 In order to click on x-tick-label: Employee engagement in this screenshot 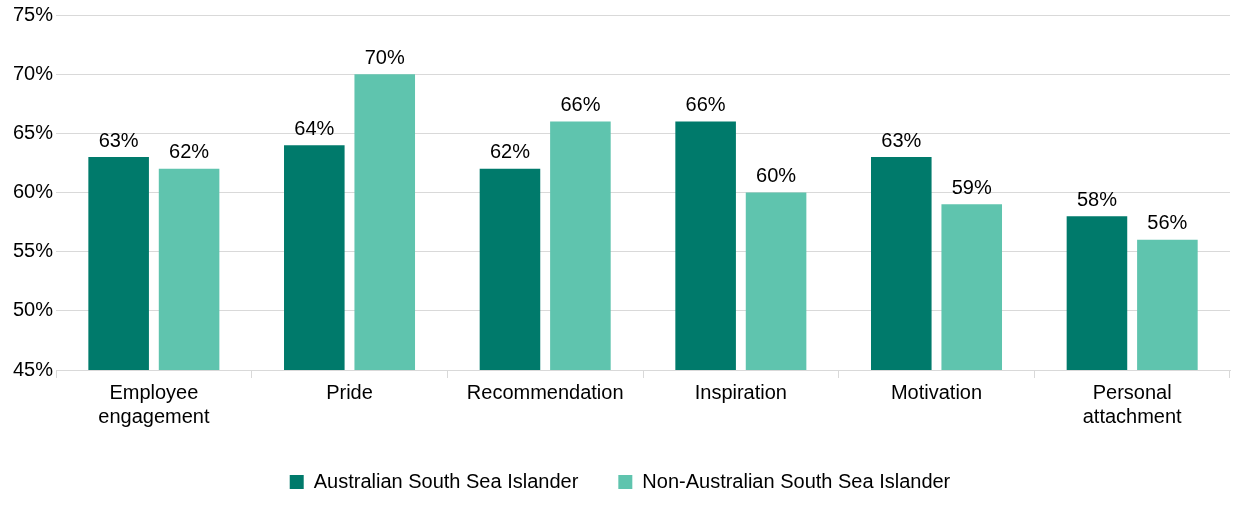, I will do `click(154, 403)`.